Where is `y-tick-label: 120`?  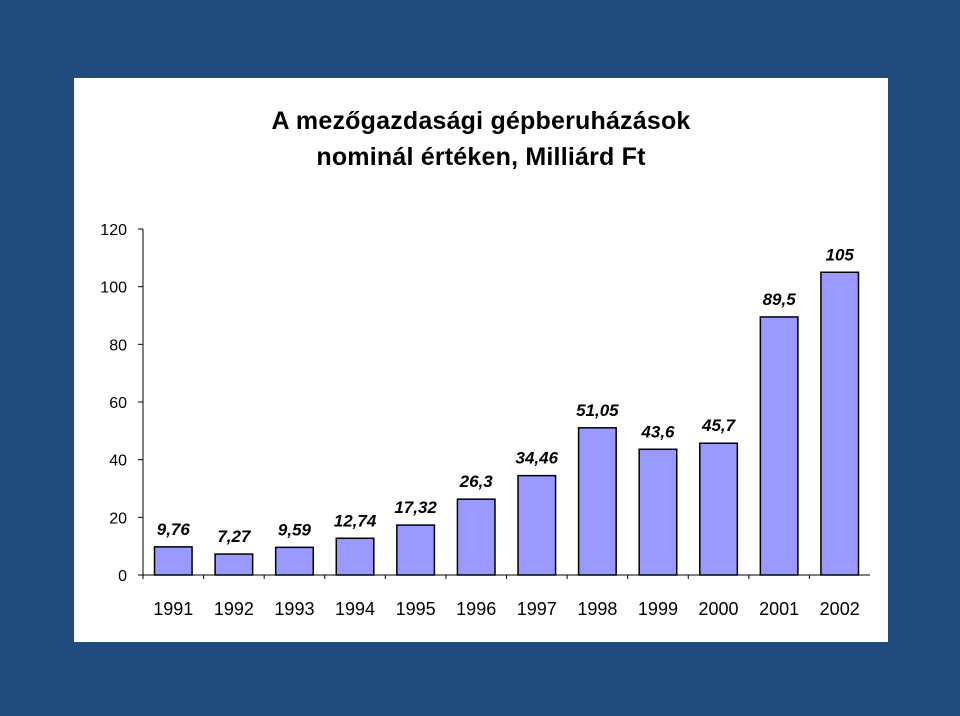 y-tick-label: 120 is located at coordinates (113, 230).